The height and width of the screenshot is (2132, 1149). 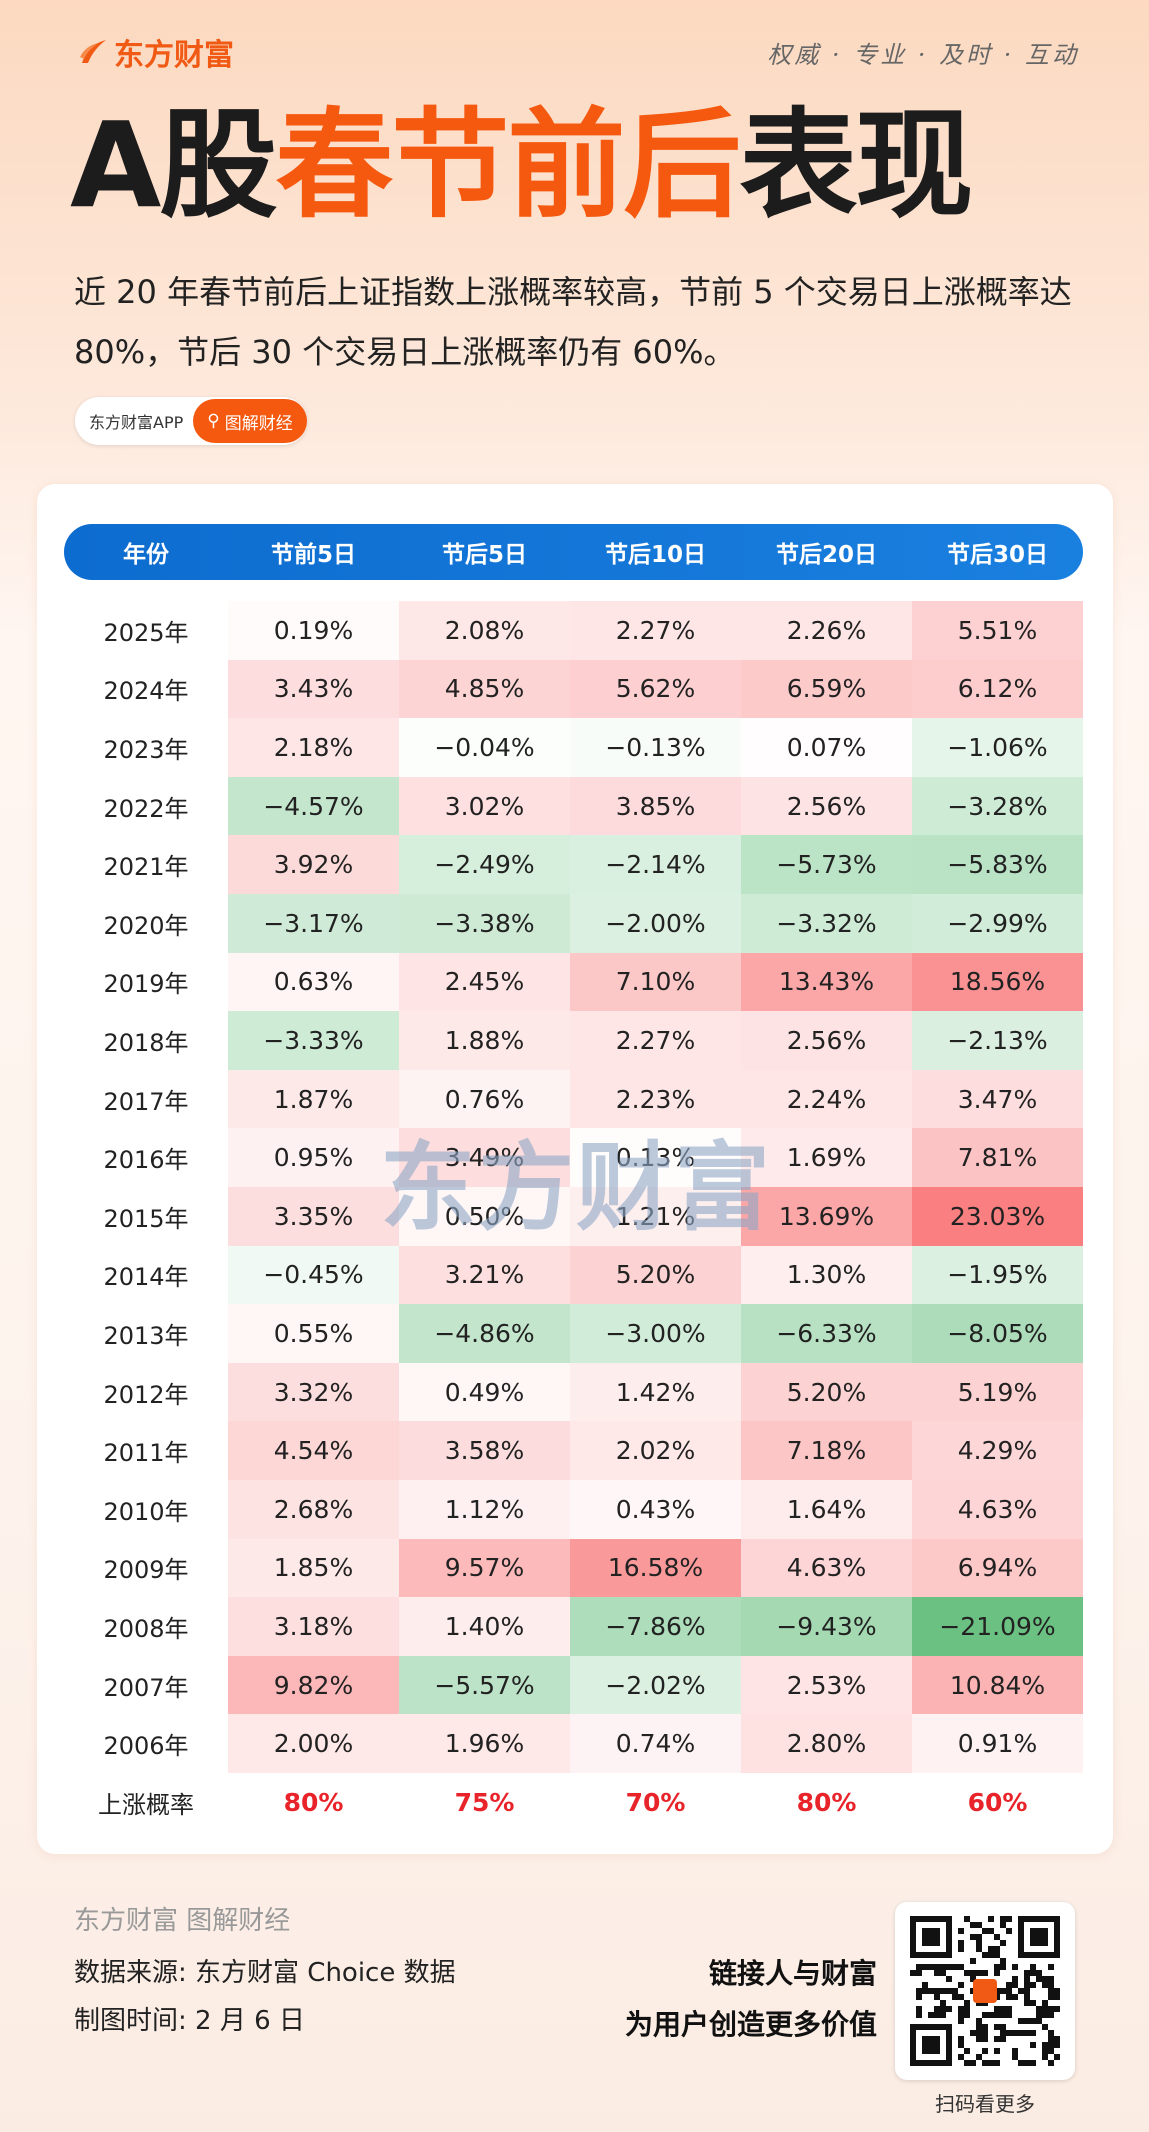 I want to click on value-cell: 1.21%, so click(x=655, y=1216).